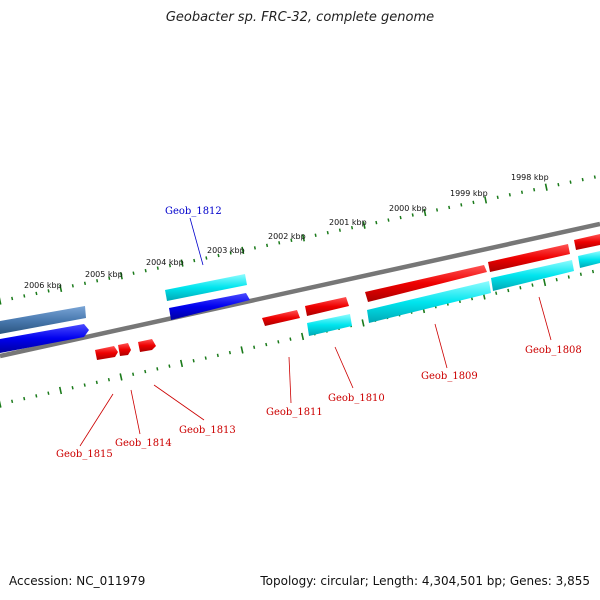  What do you see at coordinates (356, 398) in the screenshot?
I see `gene-label-geob-1810: Geob_1810` at bounding box center [356, 398].